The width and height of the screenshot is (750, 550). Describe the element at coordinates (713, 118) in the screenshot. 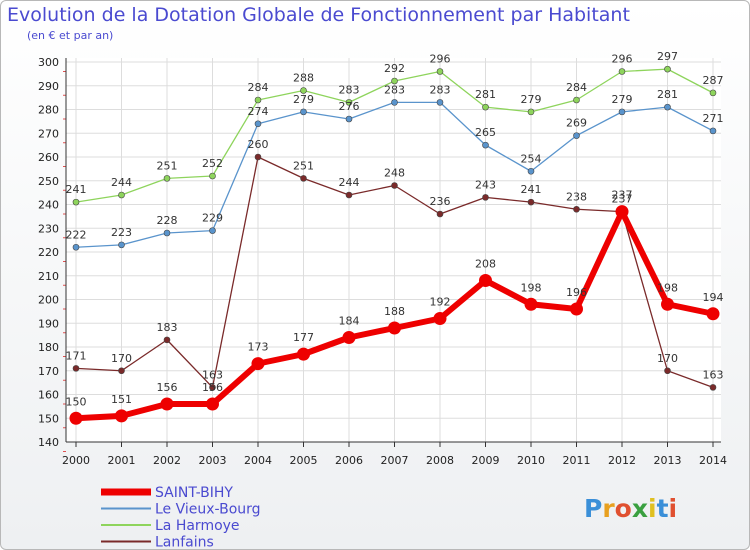

I see `data-label-le-vieux-bourg: 271` at that location.